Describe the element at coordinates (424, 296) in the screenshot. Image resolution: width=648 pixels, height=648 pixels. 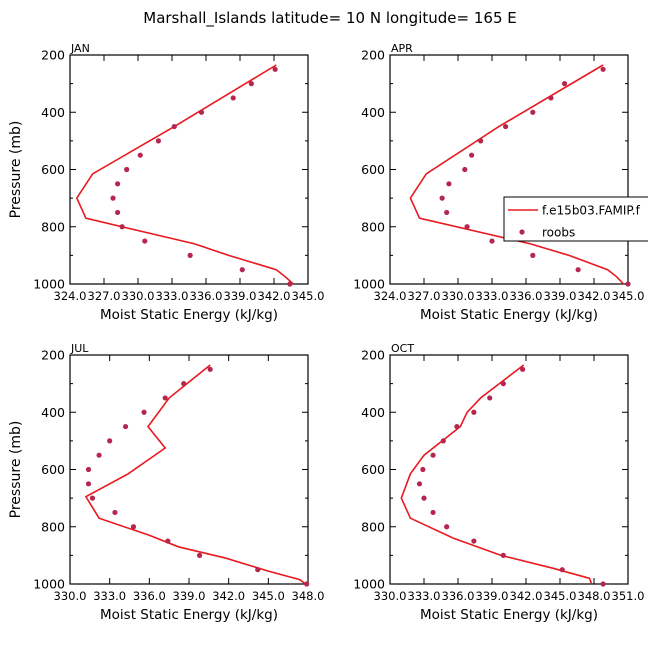
I see `x-tick-label: 327.0` at that location.